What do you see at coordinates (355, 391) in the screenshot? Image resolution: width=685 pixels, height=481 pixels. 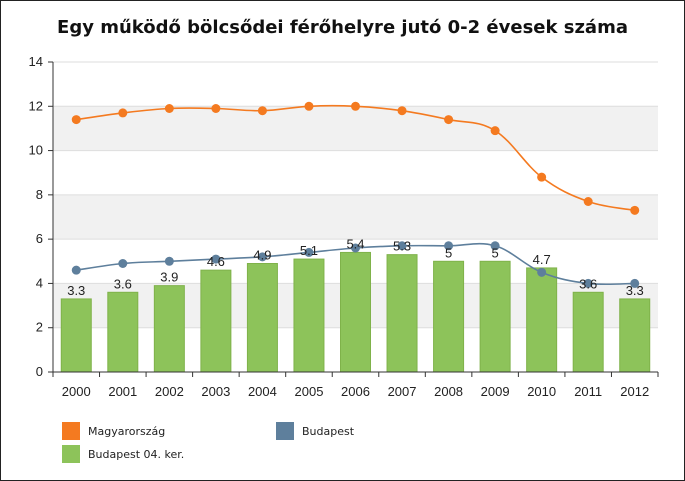 I see `x-tick-label-2006: 2006` at bounding box center [355, 391].